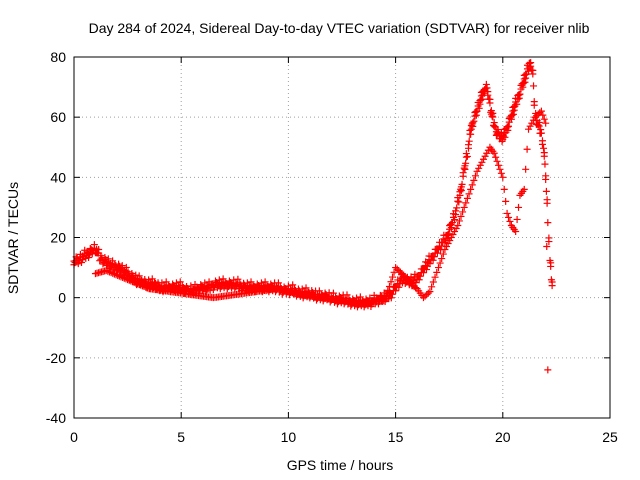 The height and width of the screenshot is (480, 640). Describe the element at coordinates (340, 465) in the screenshot. I see `x-axis-title: GPS time / hours` at that location.